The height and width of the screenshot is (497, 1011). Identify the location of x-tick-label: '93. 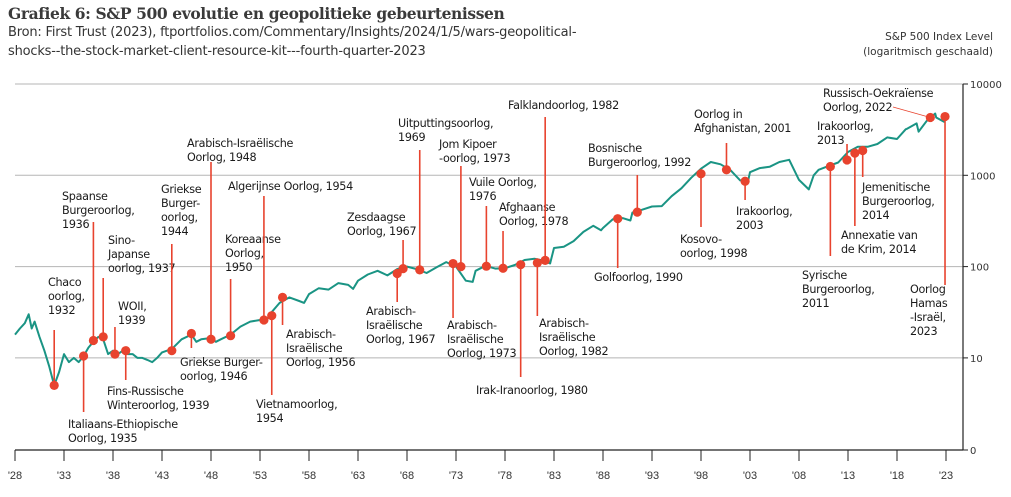
(652, 476).